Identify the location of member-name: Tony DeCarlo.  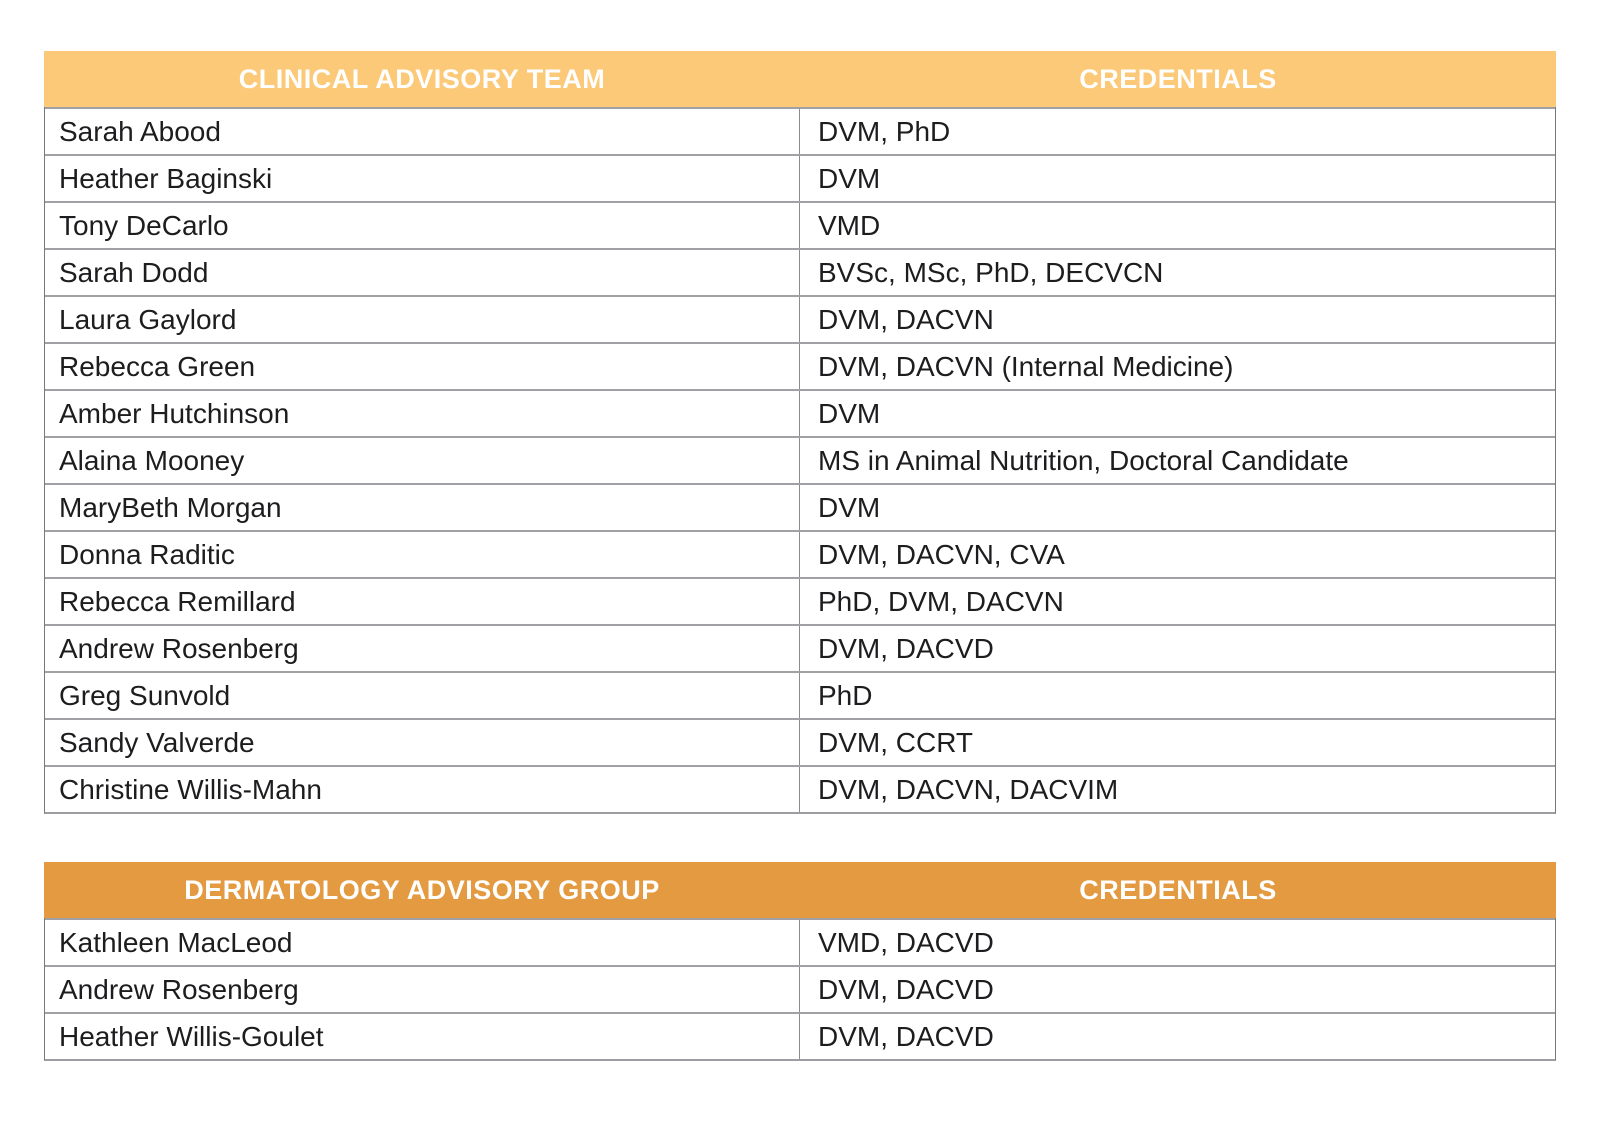
(422, 225).